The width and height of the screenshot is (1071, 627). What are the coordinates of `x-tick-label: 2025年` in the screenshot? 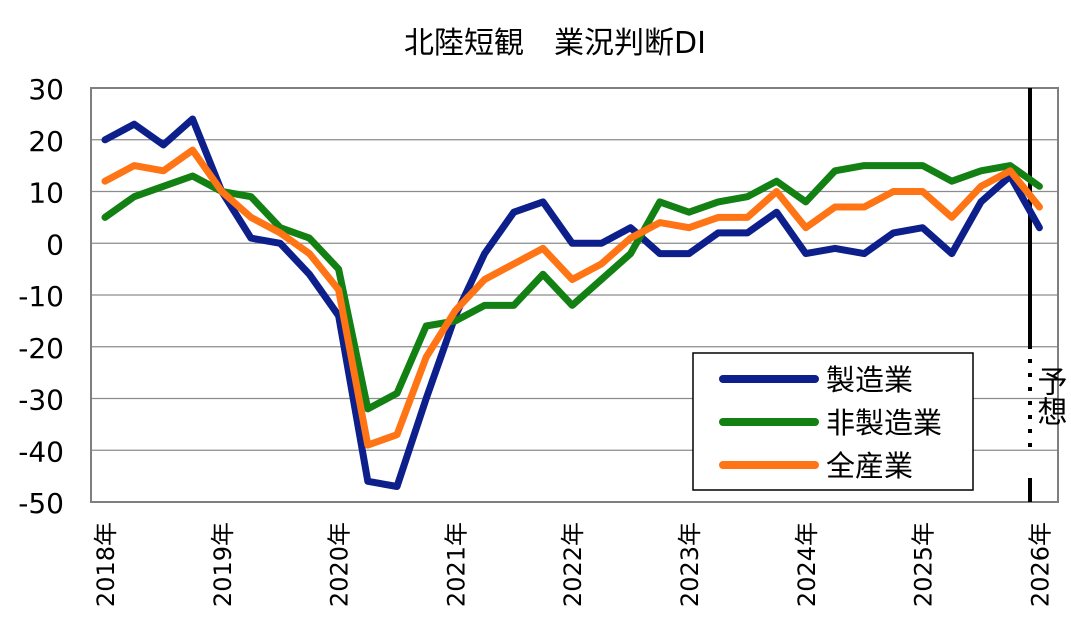 It's located at (924, 564).